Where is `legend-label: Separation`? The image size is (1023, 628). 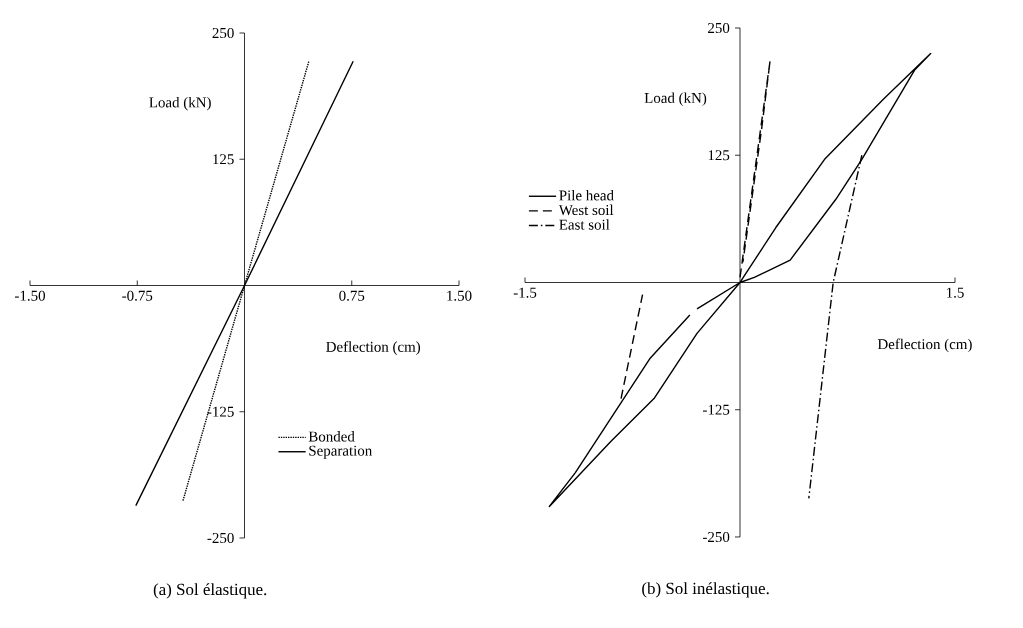
legend-label: Separation is located at coordinates (341, 452).